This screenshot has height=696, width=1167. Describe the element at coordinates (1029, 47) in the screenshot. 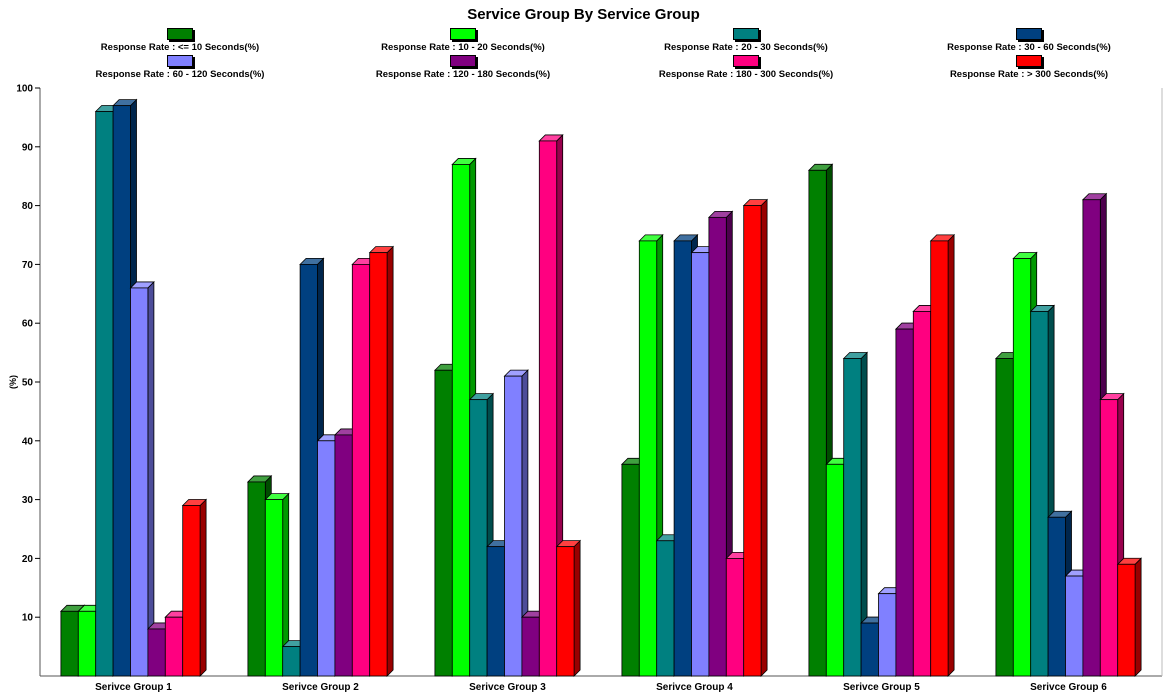

I see `legend-label: Response Rate : 30 - 60 Seconds(%)` at that location.